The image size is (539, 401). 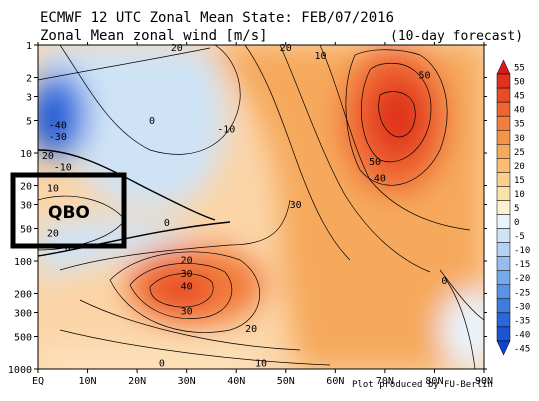 What do you see at coordinates (519, 153) in the screenshot?
I see `colorbar-label: 25` at bounding box center [519, 153].